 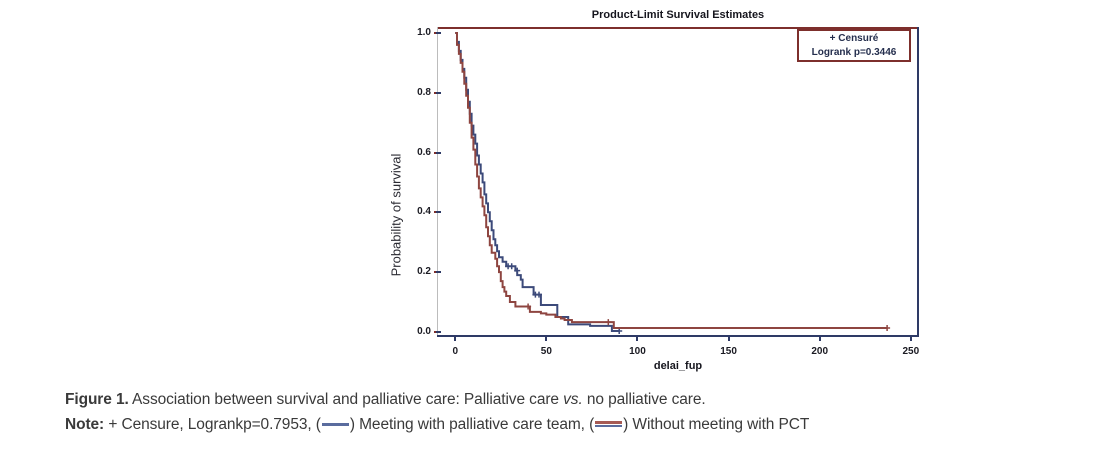 What do you see at coordinates (546, 351) in the screenshot?
I see `x-tick-label: 50` at bounding box center [546, 351].